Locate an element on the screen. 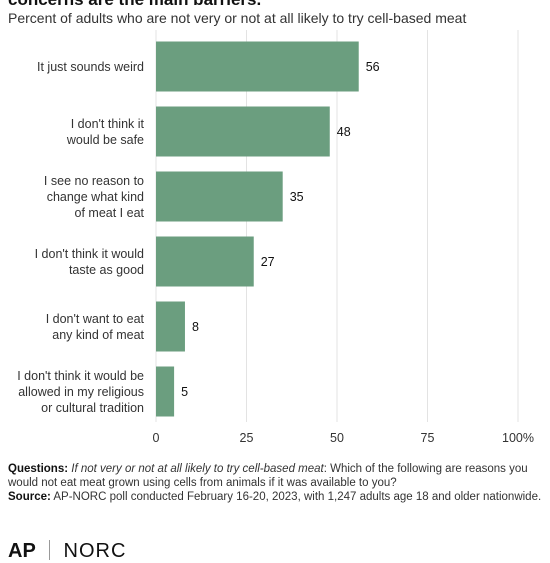  category-label: I don't think it would be safe is located at coordinates (105, 132).